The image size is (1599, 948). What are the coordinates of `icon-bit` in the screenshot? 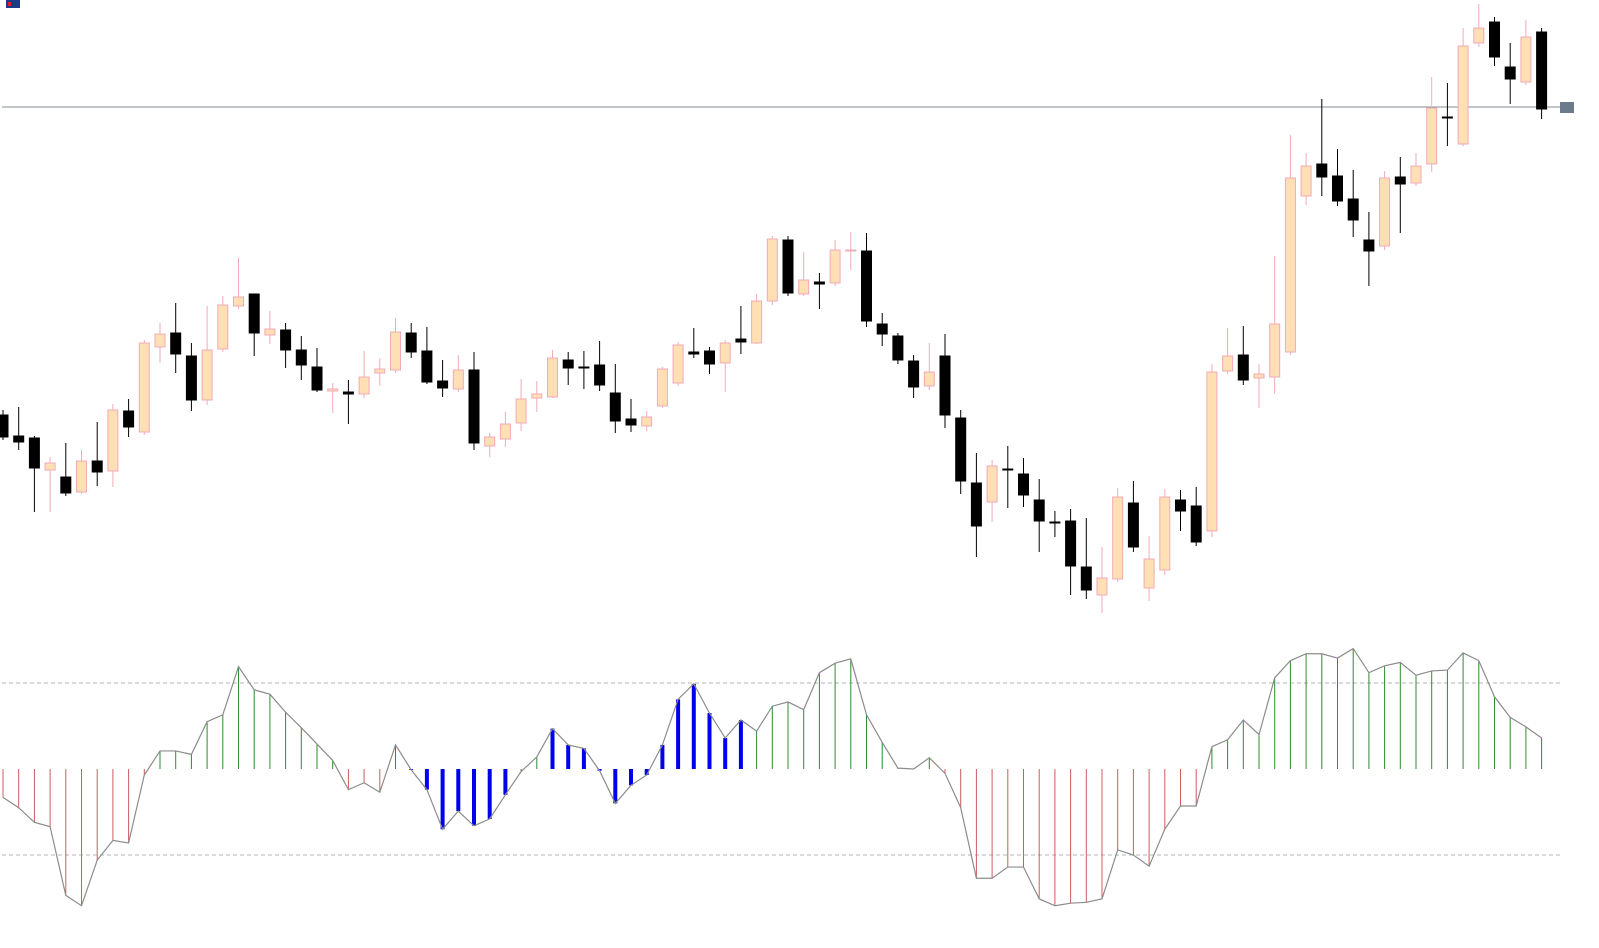 It's located at (9, 4).